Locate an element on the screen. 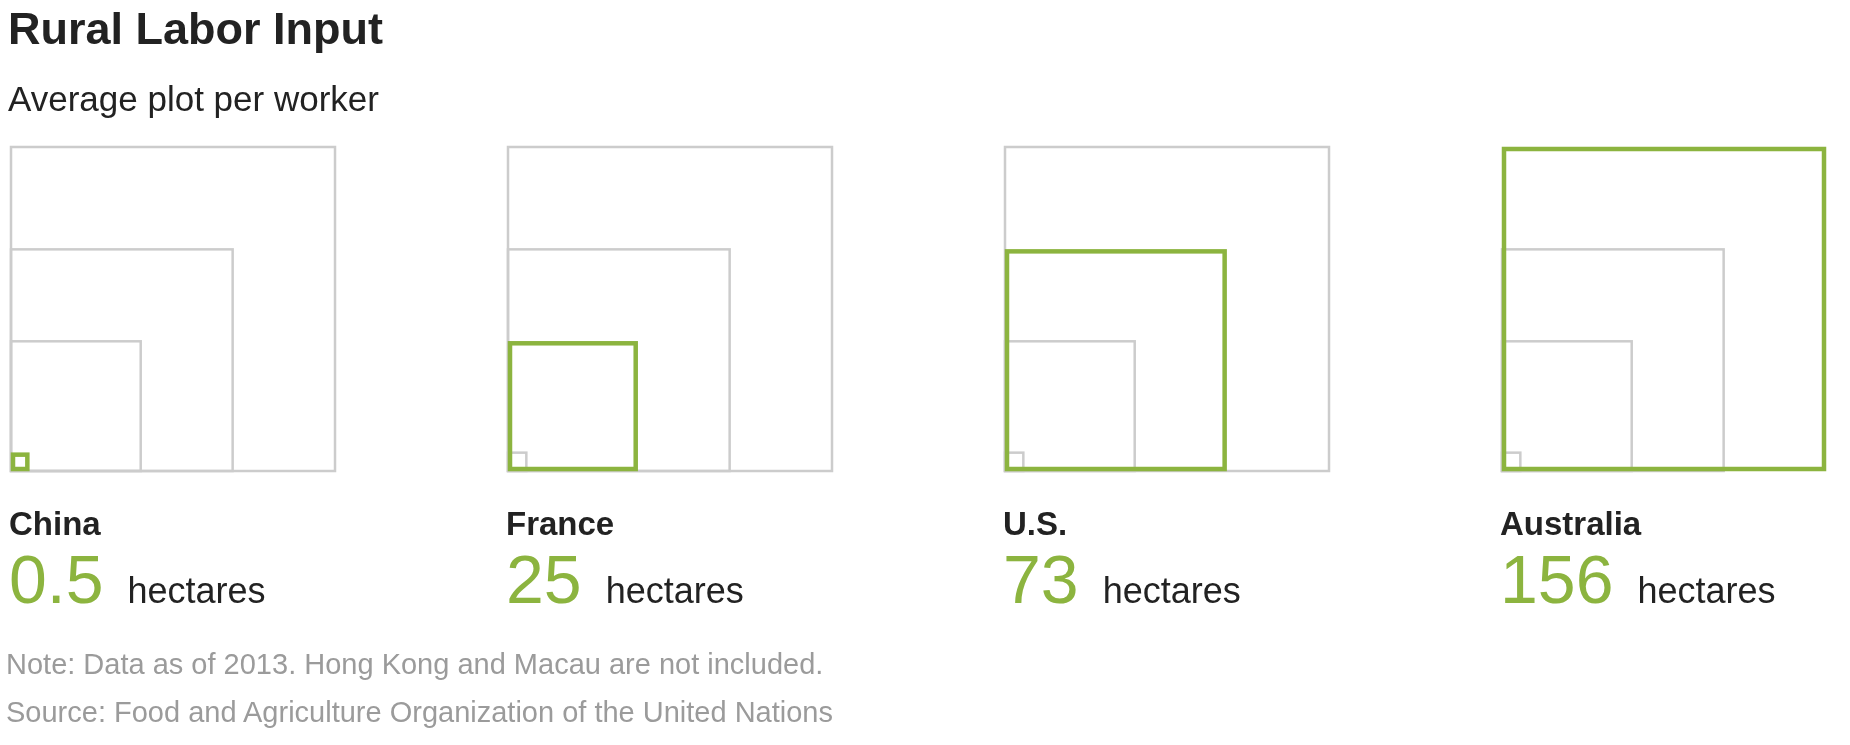  data-label: 0.5 is located at coordinates (56, 579).